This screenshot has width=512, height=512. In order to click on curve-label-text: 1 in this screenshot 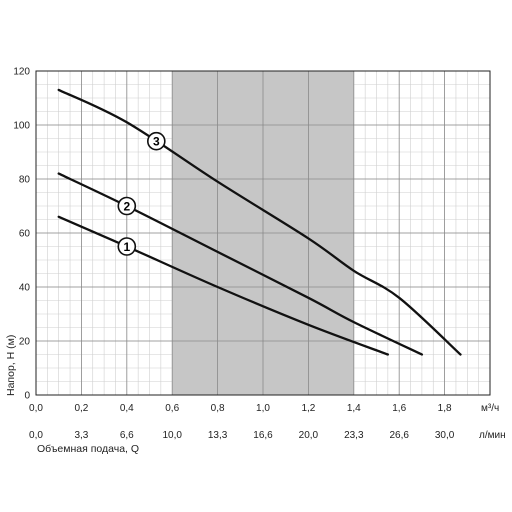, I will do `click(126, 247)`.